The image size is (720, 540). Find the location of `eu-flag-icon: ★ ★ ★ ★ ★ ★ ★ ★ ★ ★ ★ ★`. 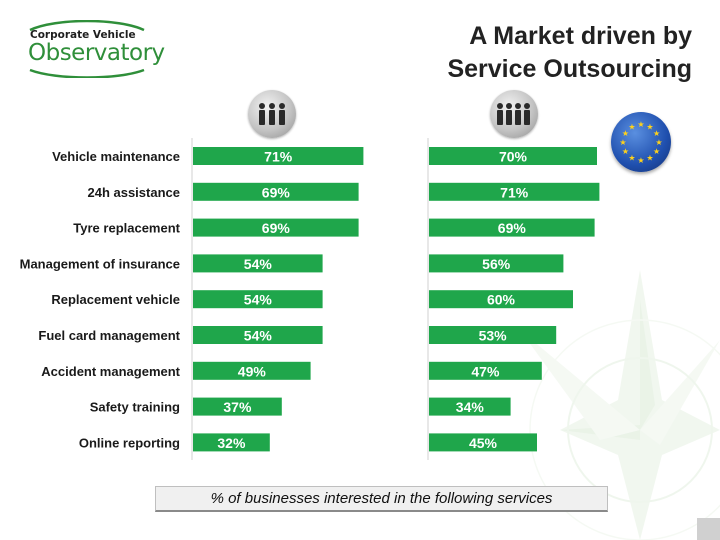

eu-flag-icon: ★ ★ ★ ★ ★ ★ ★ ★ ★ ★ ★ ★ is located at coordinates (641, 142).